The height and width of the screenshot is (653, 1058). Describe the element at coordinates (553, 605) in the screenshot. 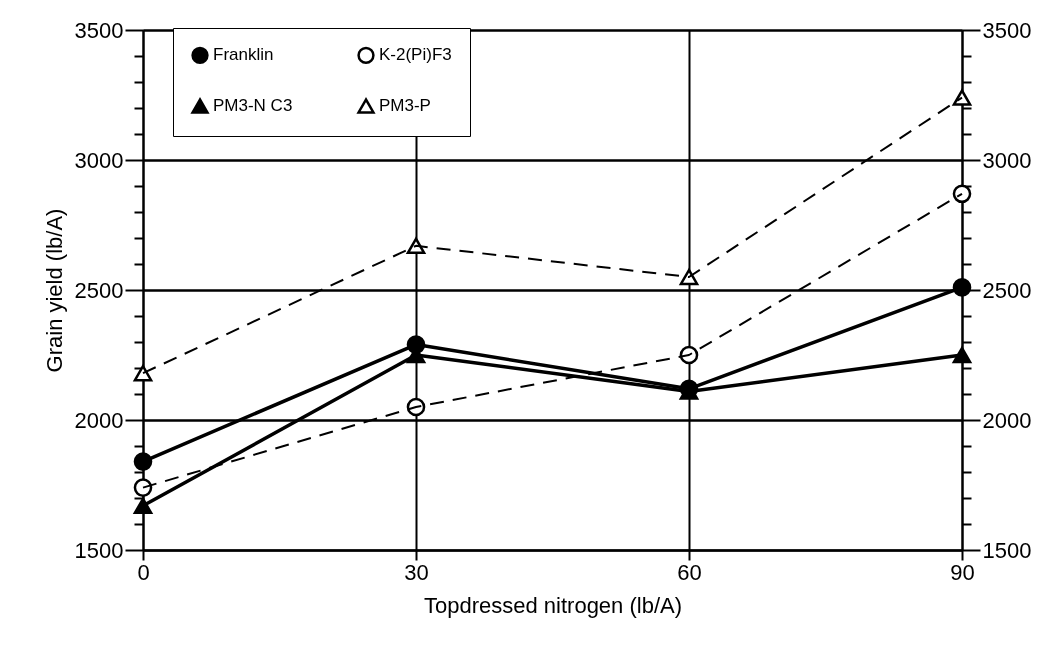

I see `x-axis-title: Topdressed nitrogen (lb/A)` at that location.